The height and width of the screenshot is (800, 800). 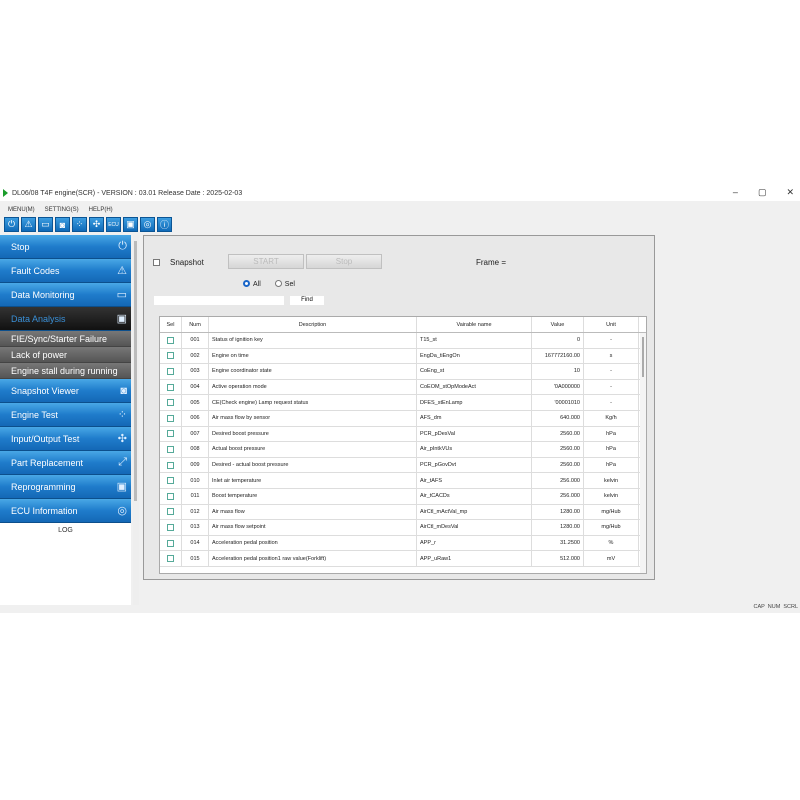 What do you see at coordinates (474, 418) in the screenshot?
I see `variable-name-cell: AFS_dm` at bounding box center [474, 418].